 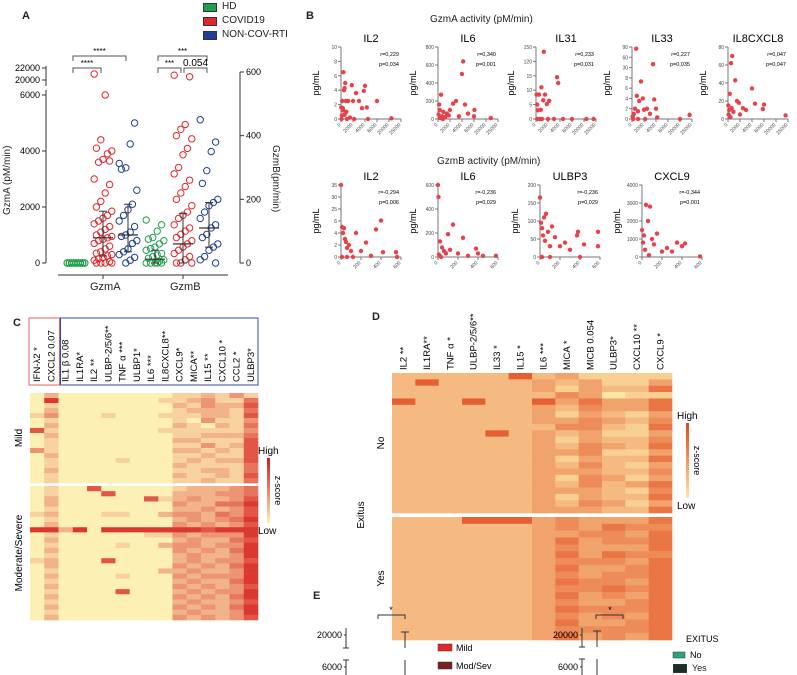 What do you see at coordinates (346, 651) in the screenshot?
I see `y-axis-broken` at bounding box center [346, 651].